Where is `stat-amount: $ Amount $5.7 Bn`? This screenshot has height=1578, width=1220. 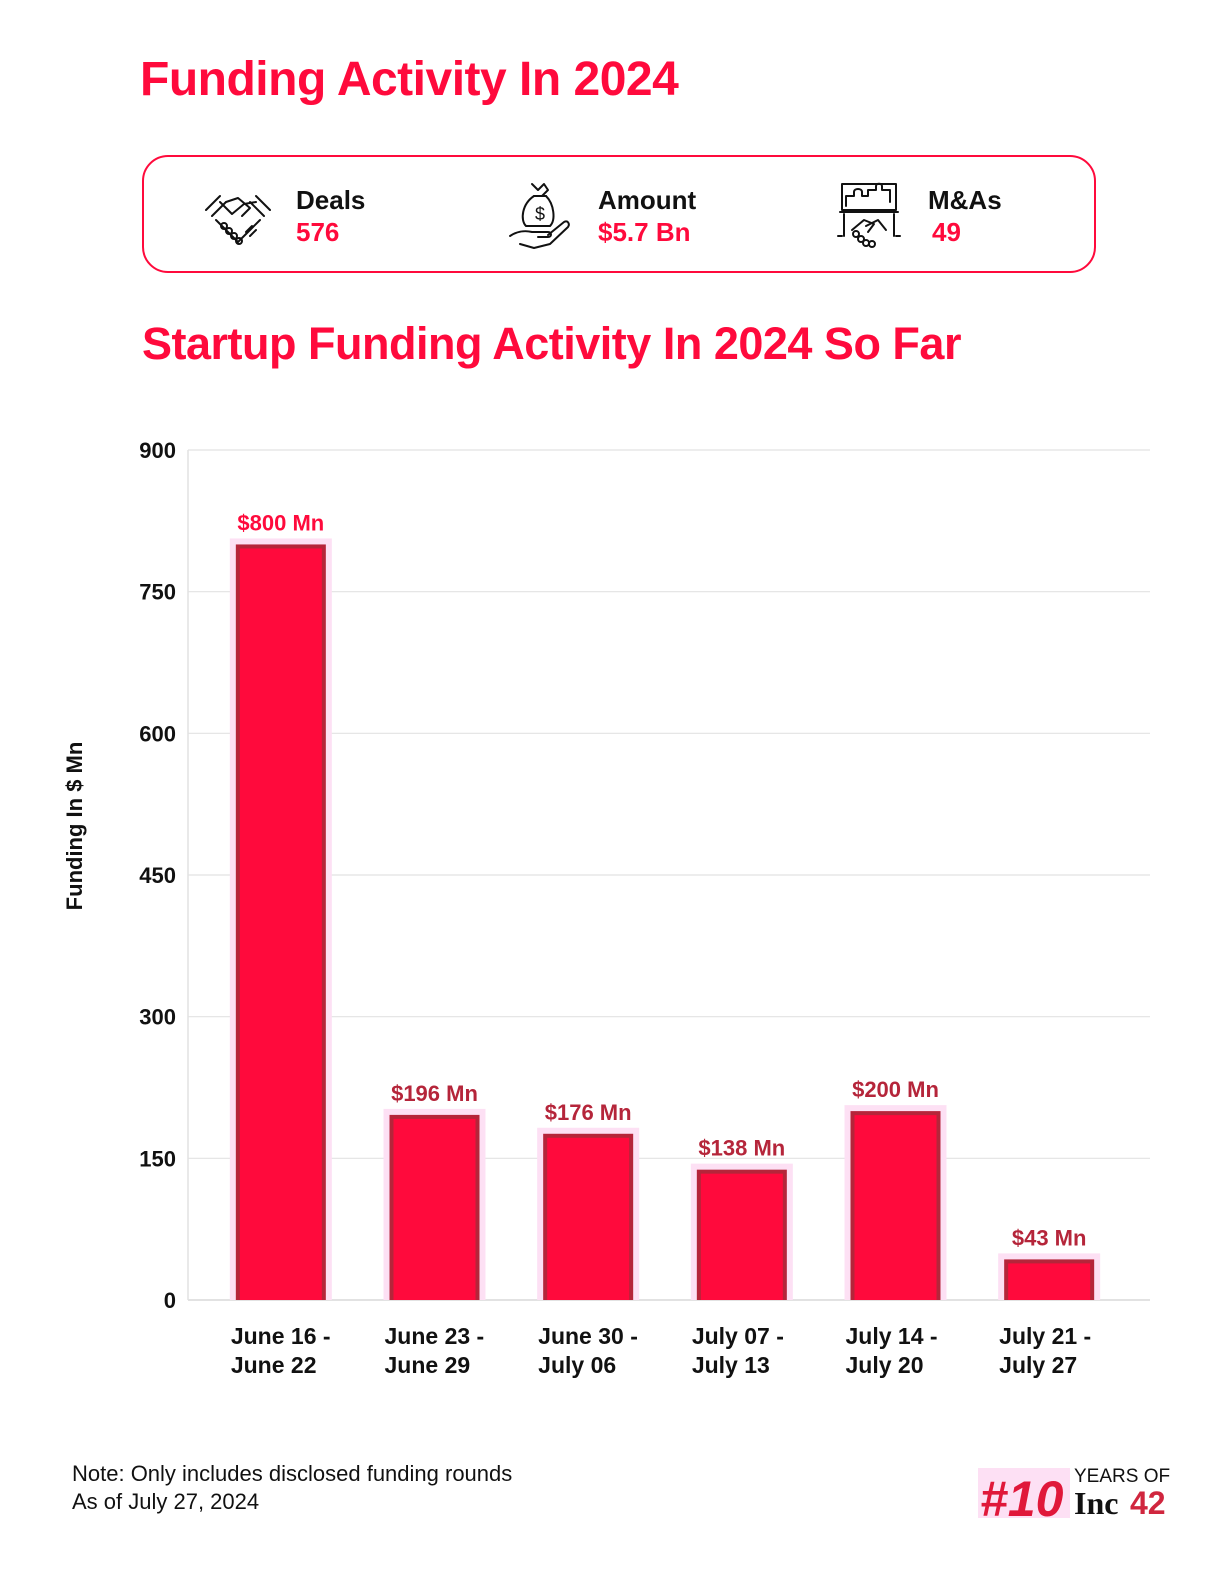
stat-amount: $ Amount $5.7 Bn is located at coordinates (600, 216).